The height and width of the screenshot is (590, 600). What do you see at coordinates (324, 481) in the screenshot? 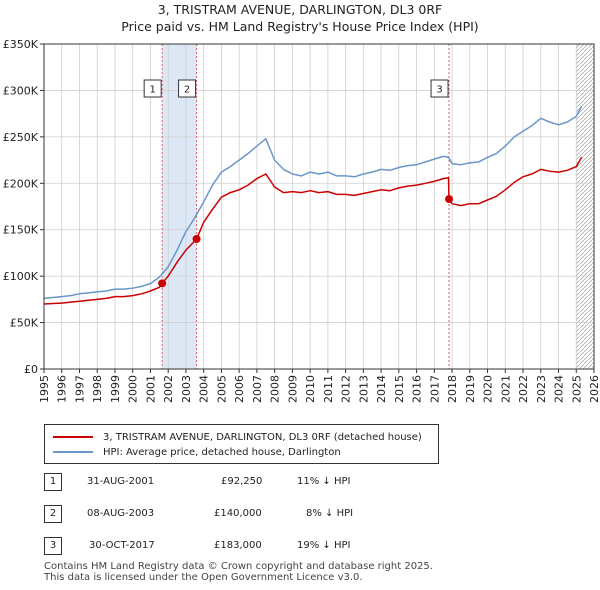
I see `transaction-delta: 11% ↓ HPI` at bounding box center [324, 481].